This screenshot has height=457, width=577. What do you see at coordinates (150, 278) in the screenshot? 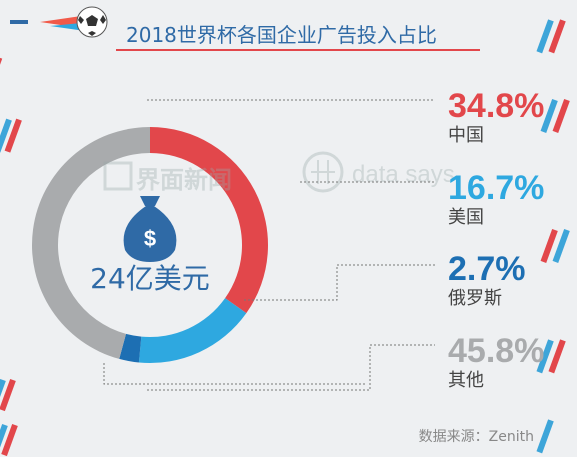
I see `center-total-label: 24亿美元` at bounding box center [150, 278].